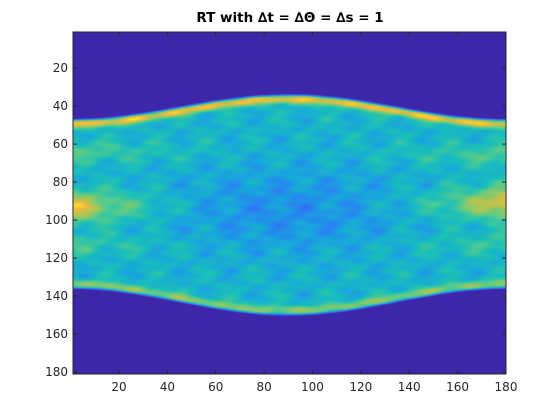 This screenshot has height=420, width=560. I want to click on y-tick-label: 120, so click(56, 258).